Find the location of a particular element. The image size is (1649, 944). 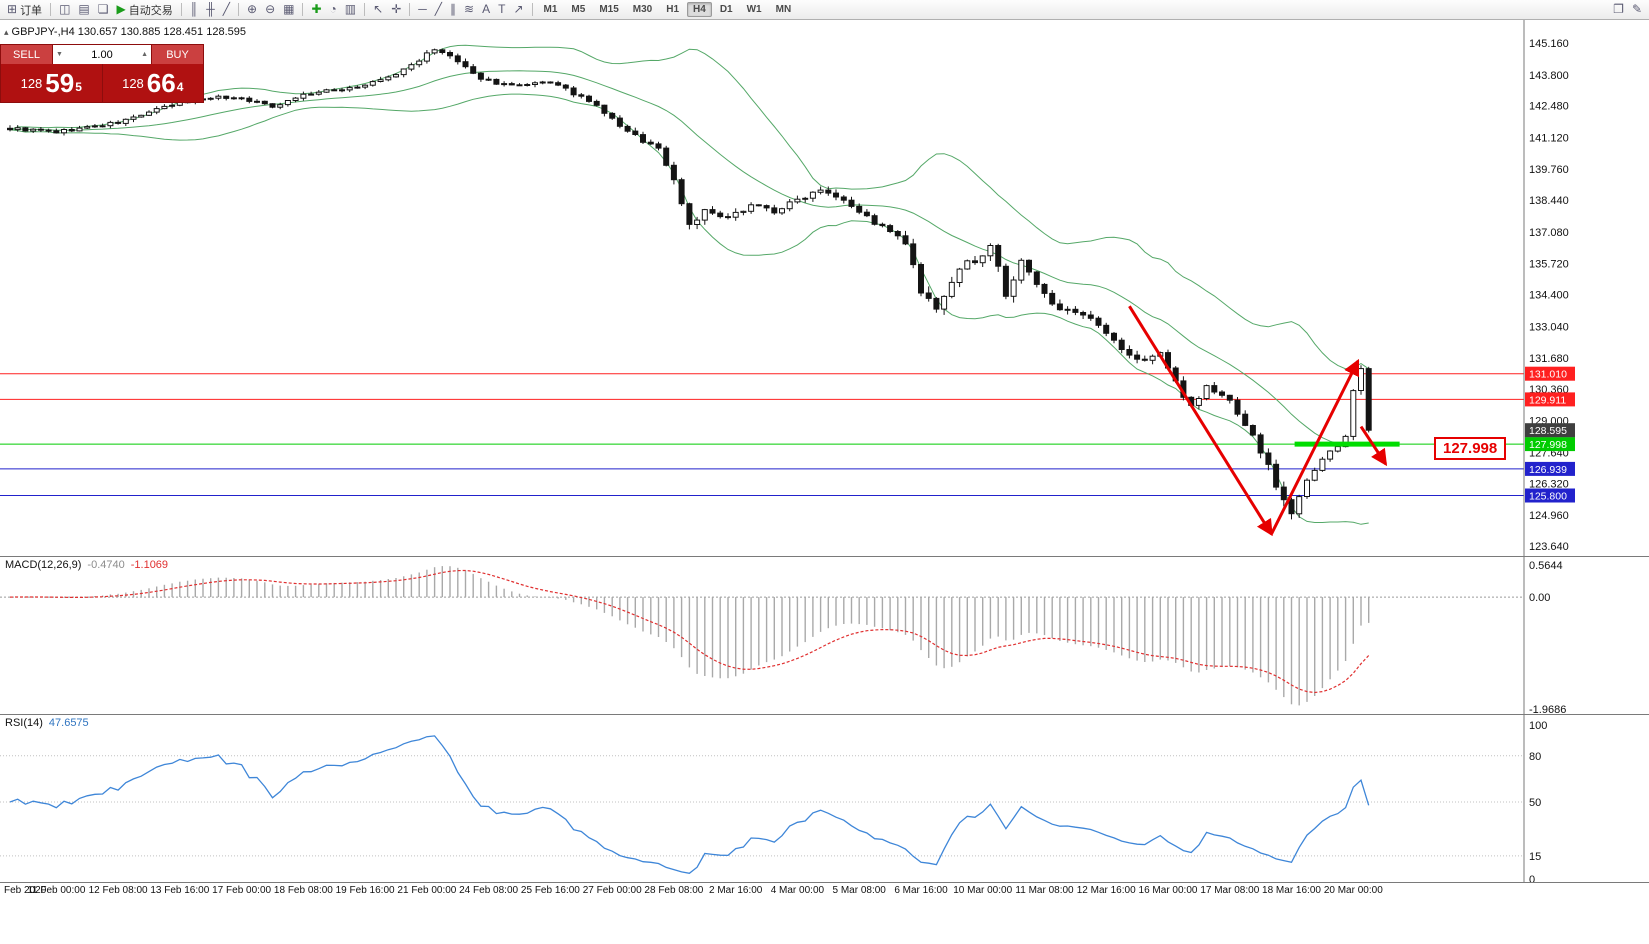

print-icon: ▤ is located at coordinates (83, 9).